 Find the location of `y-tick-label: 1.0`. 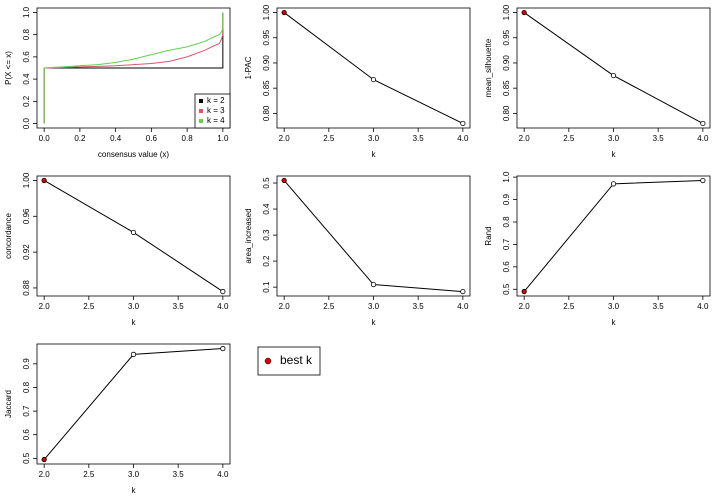

y-tick-label: 1.0 is located at coordinates (506, 177).